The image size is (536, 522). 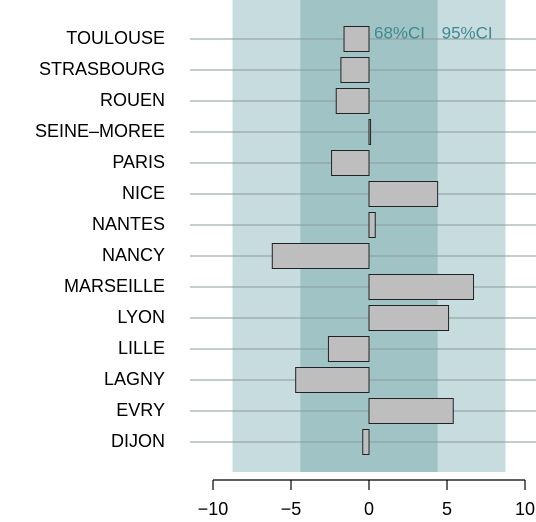 What do you see at coordinates (138, 162) in the screenshot?
I see `category-label: PARIS` at bounding box center [138, 162].